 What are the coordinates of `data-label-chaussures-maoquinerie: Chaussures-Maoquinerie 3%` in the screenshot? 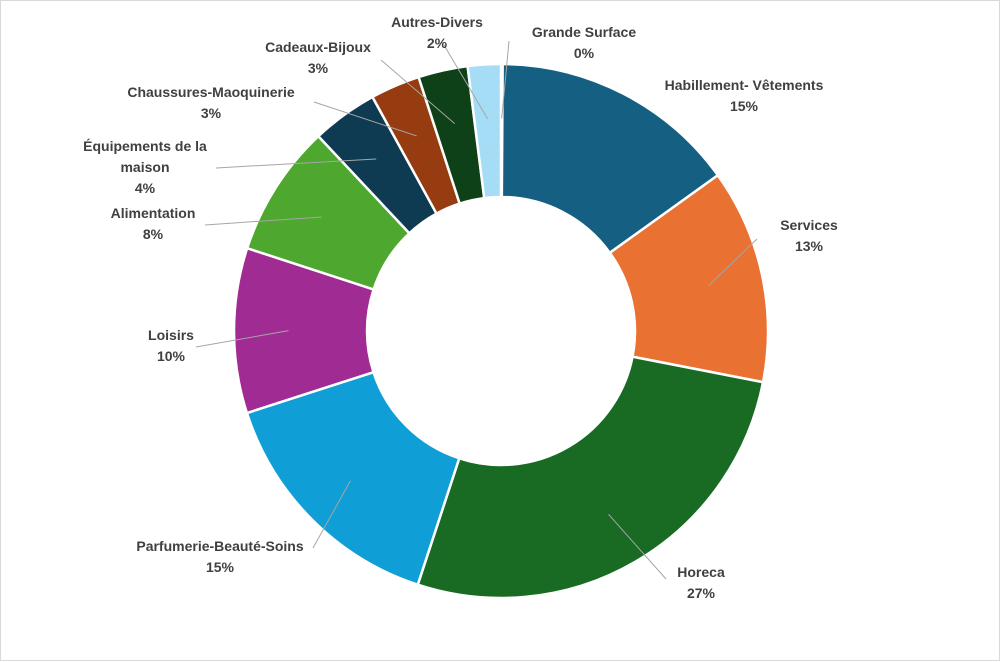 It's located at (210, 102).